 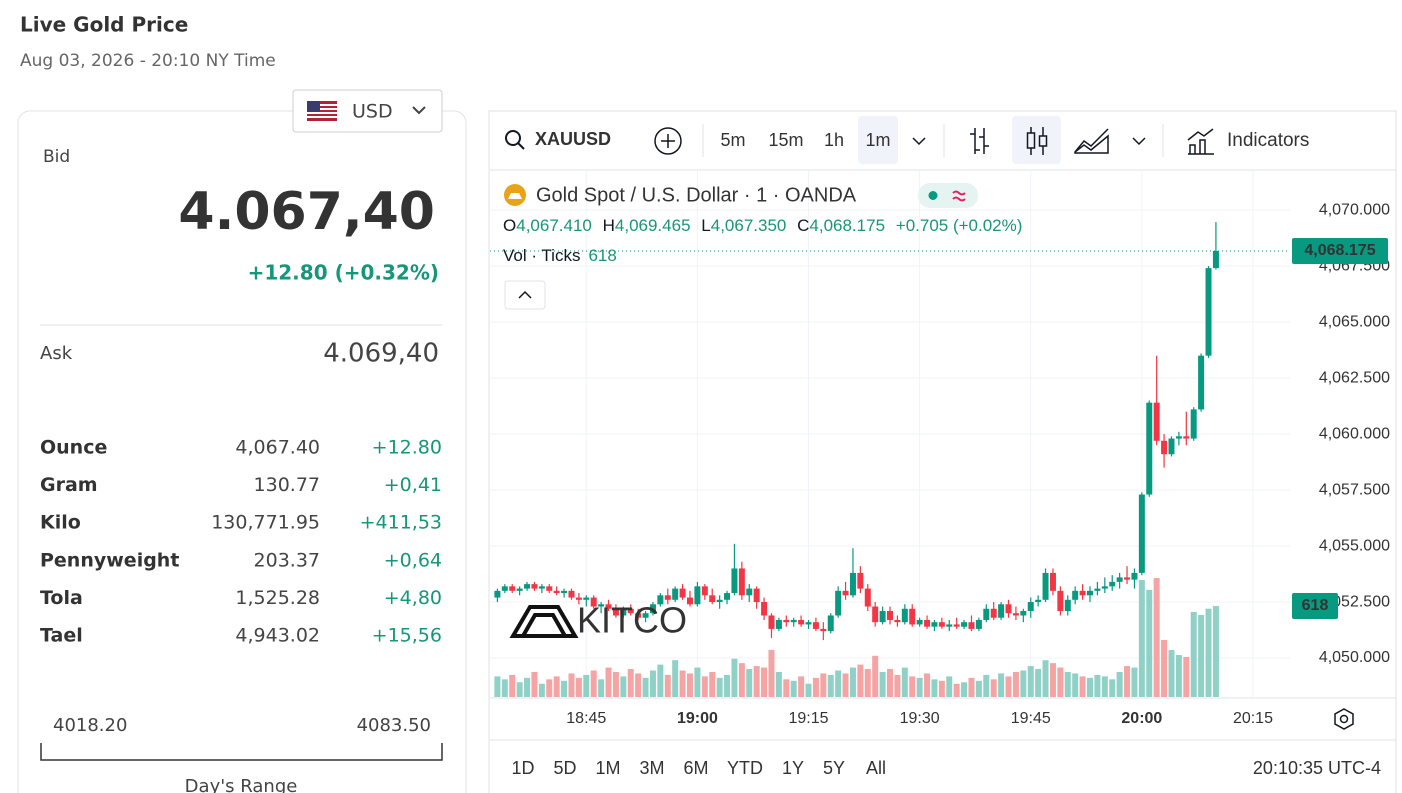 I want to click on us-flag, so click(x=322, y=111).